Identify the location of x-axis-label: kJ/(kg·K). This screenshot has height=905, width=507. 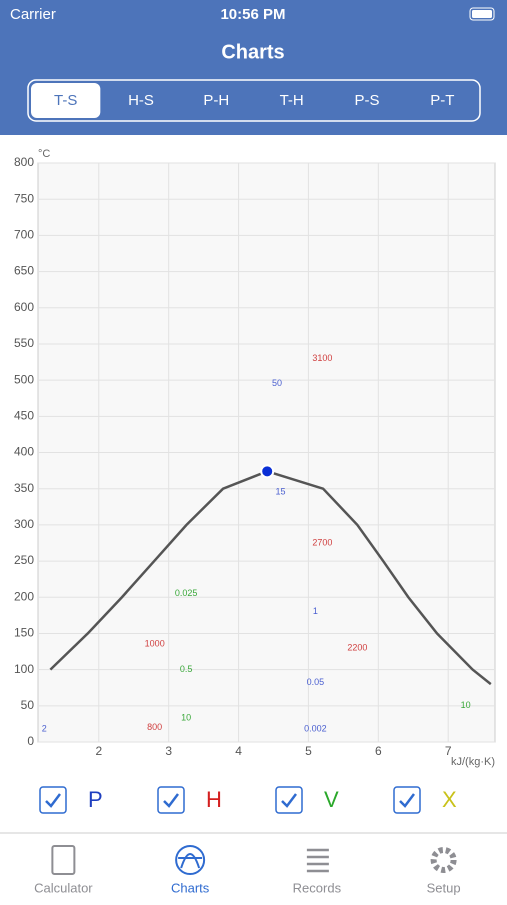
(473, 762).